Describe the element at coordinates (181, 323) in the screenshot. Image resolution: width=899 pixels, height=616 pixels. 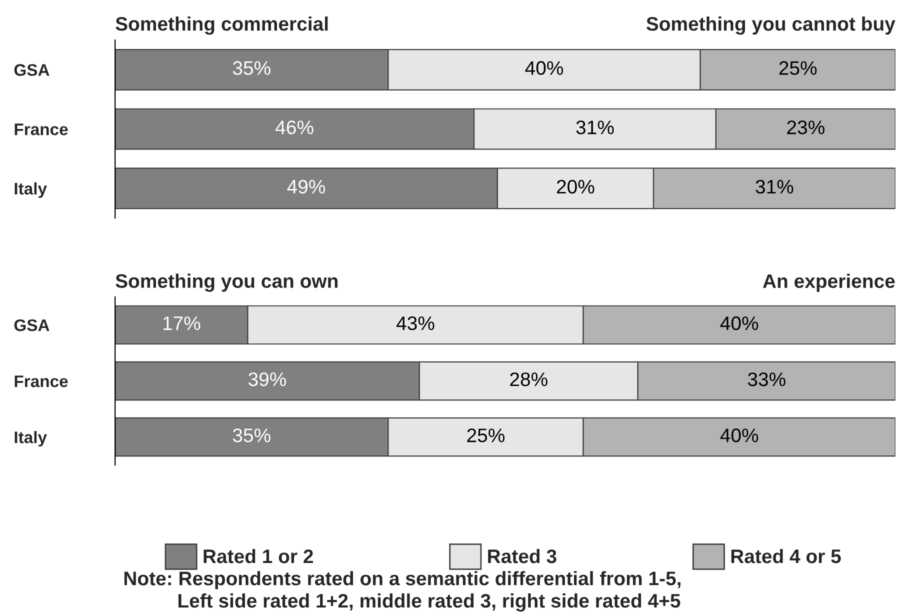
I see `data-label: 17%` at that location.